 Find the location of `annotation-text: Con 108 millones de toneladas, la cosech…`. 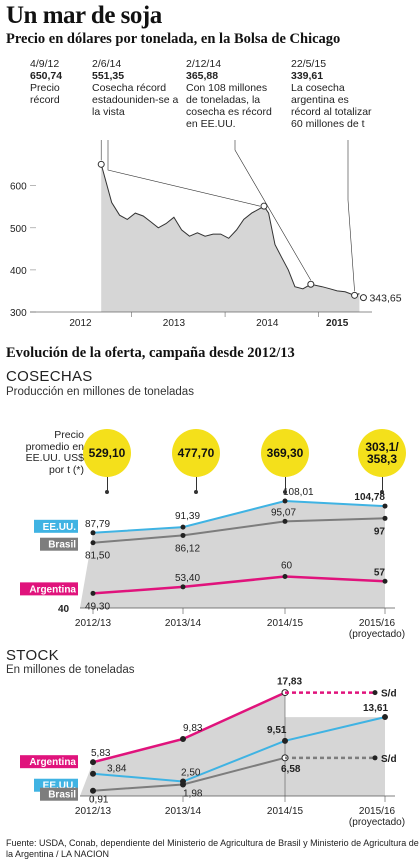

annotation-text: Con 108 millones de toneladas, la cosech… is located at coordinates (229, 106).